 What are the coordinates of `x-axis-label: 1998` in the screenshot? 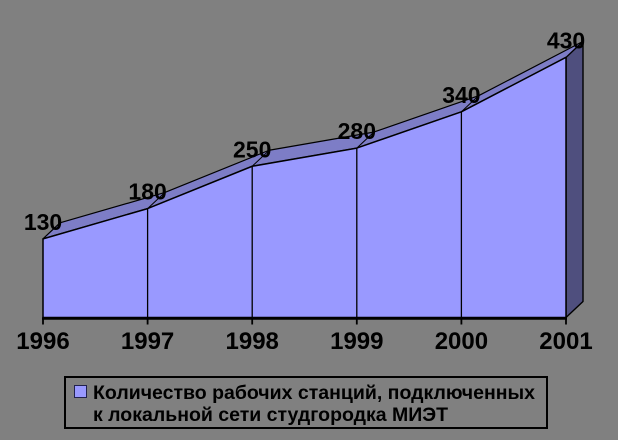 It's located at (252, 341).